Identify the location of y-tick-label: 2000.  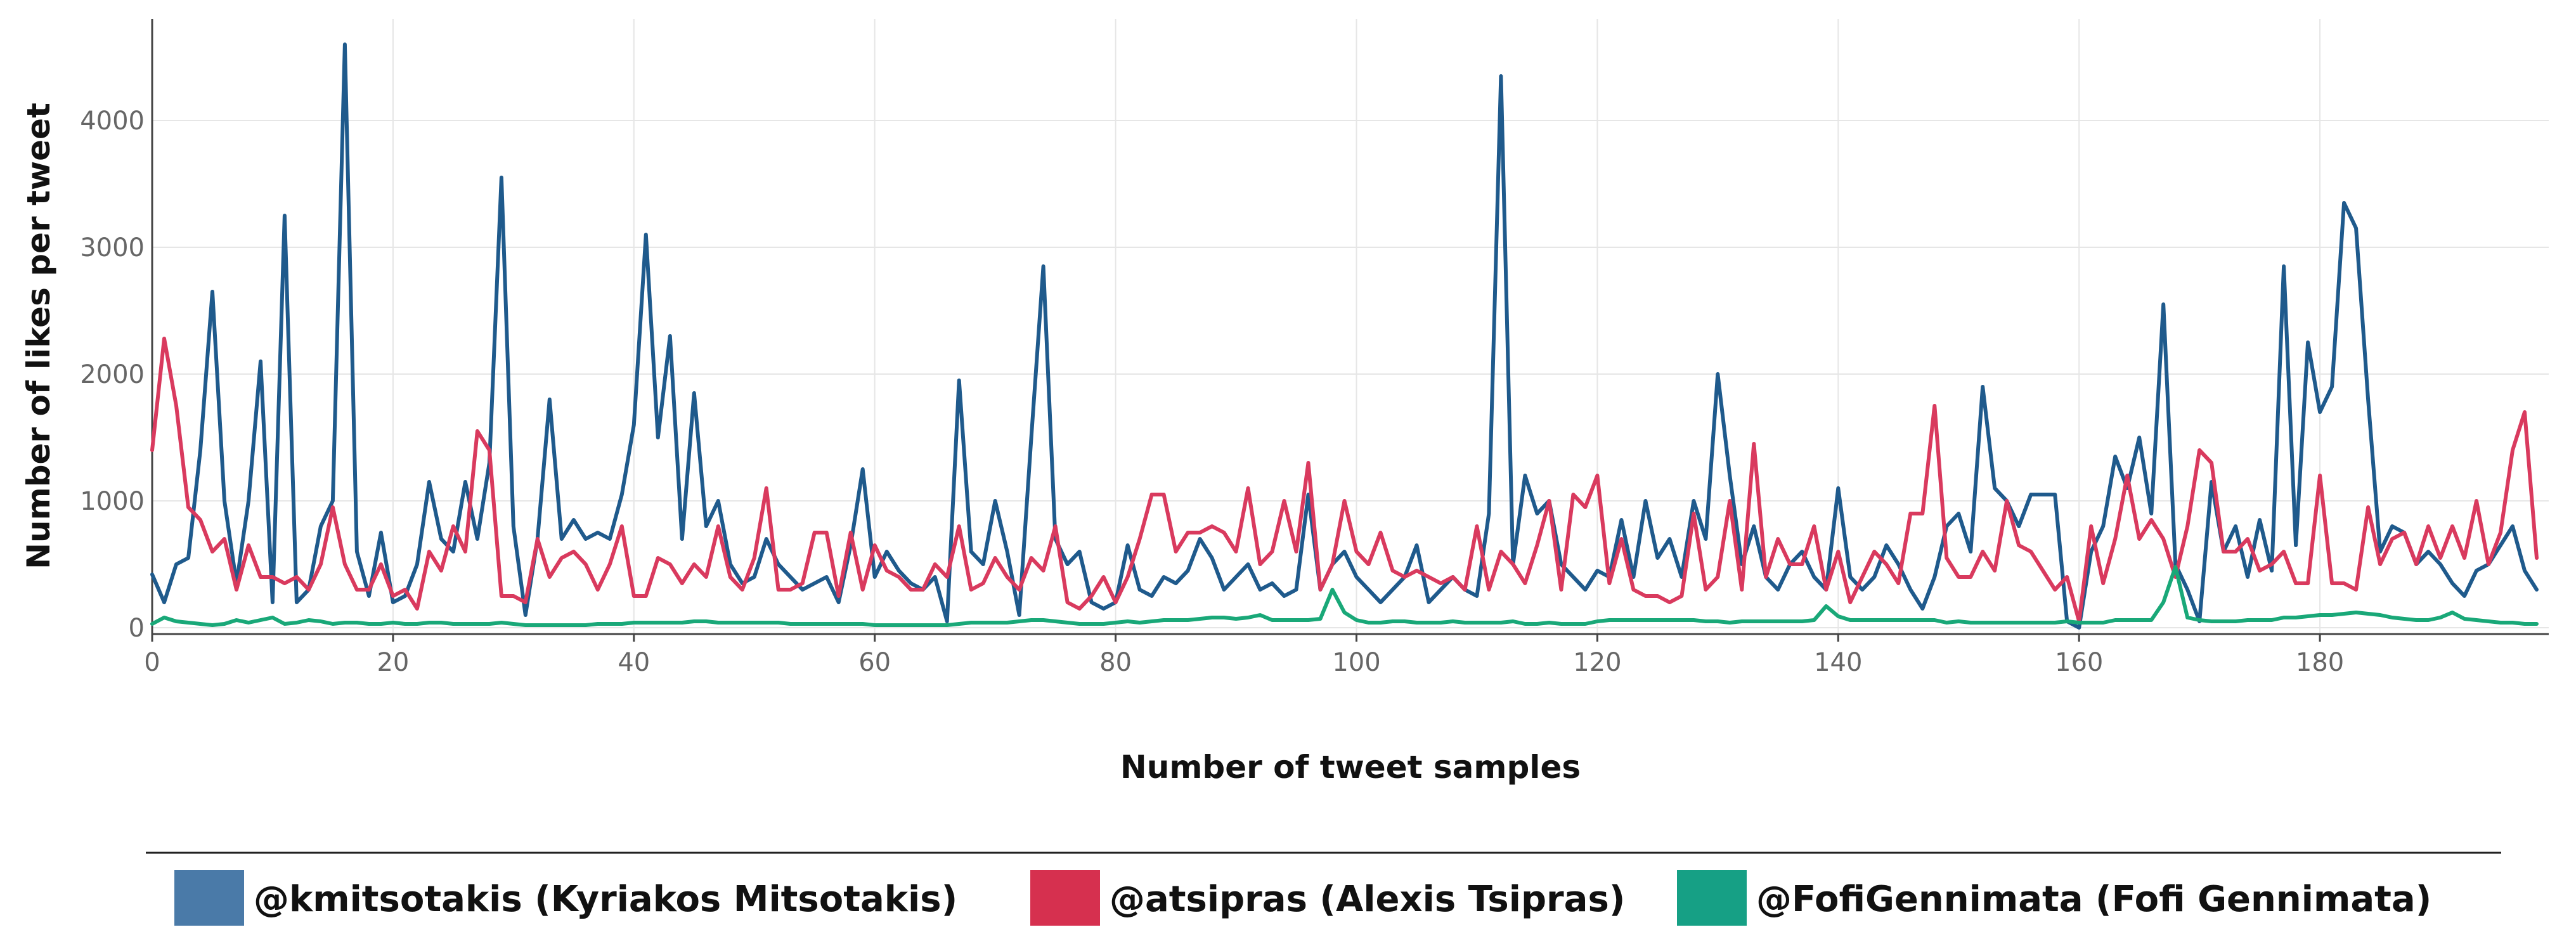
(112, 374).